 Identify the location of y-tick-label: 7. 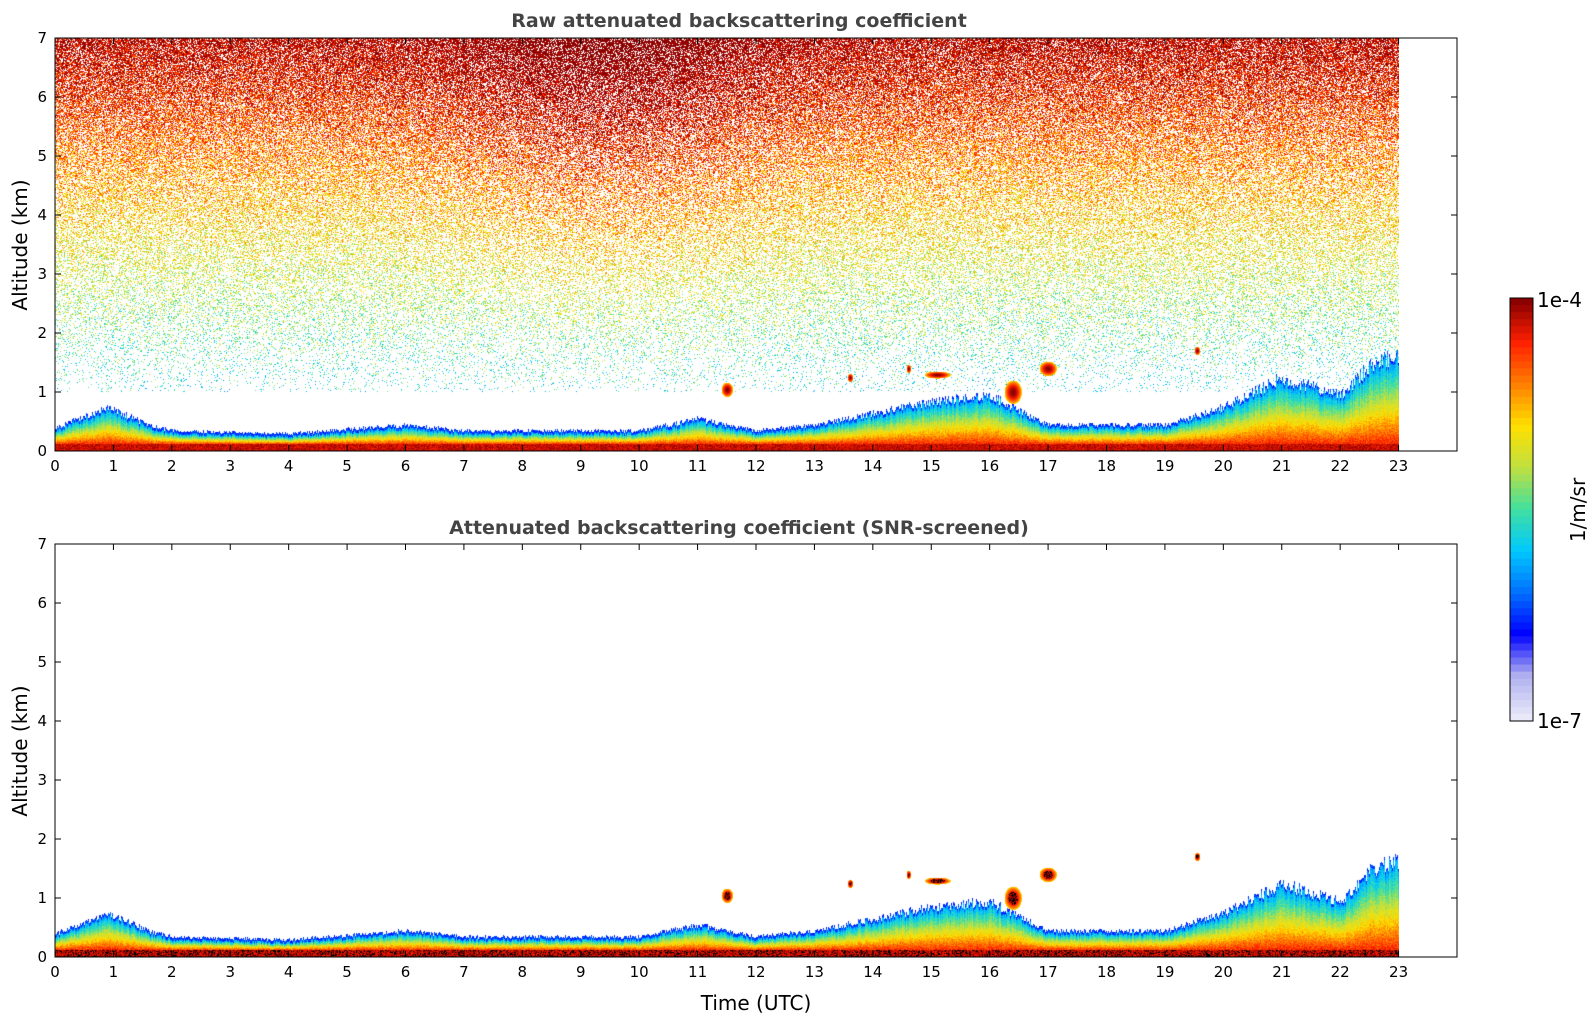
(42, 38).